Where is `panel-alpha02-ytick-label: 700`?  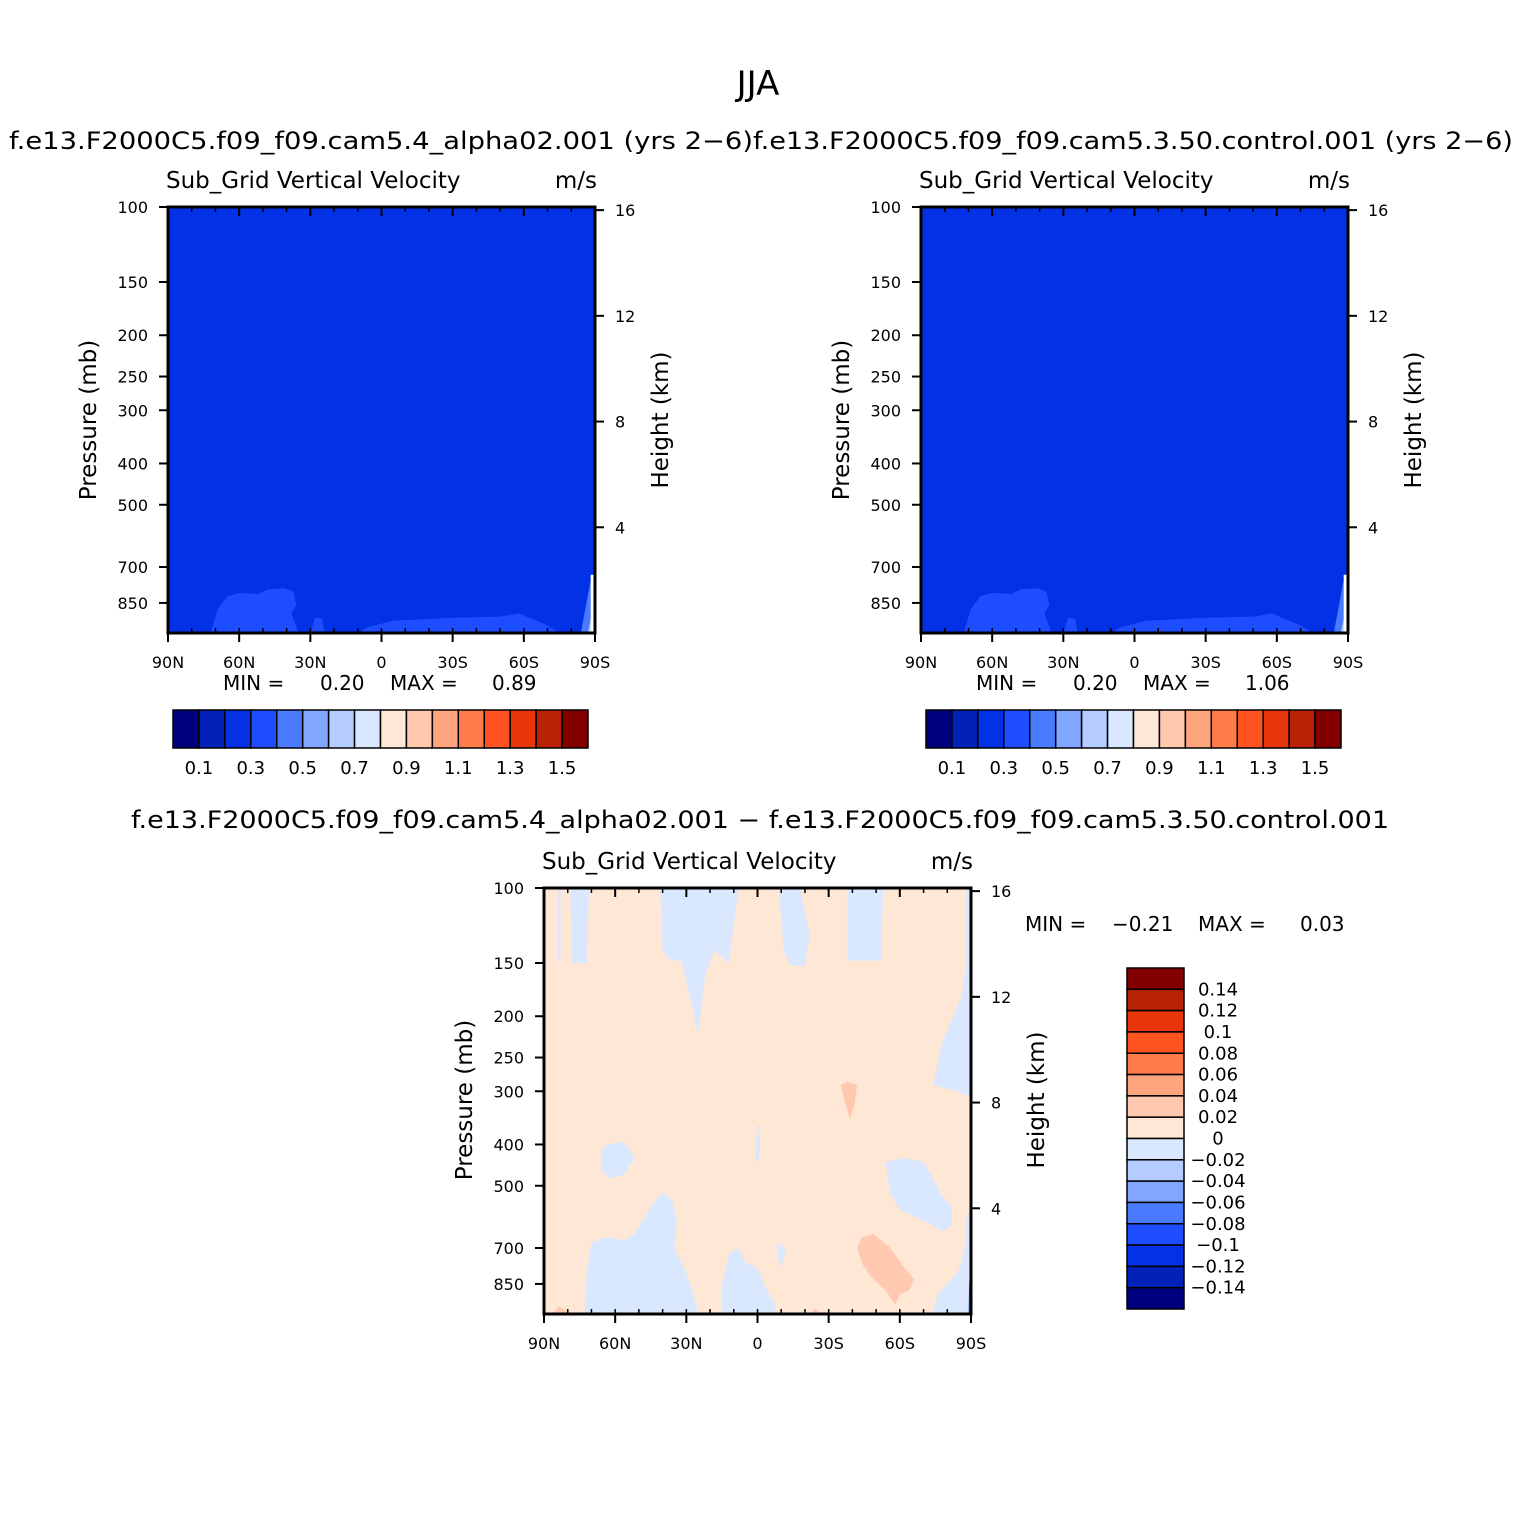
panel-alpha02-ytick-label: 700 is located at coordinates (132, 567).